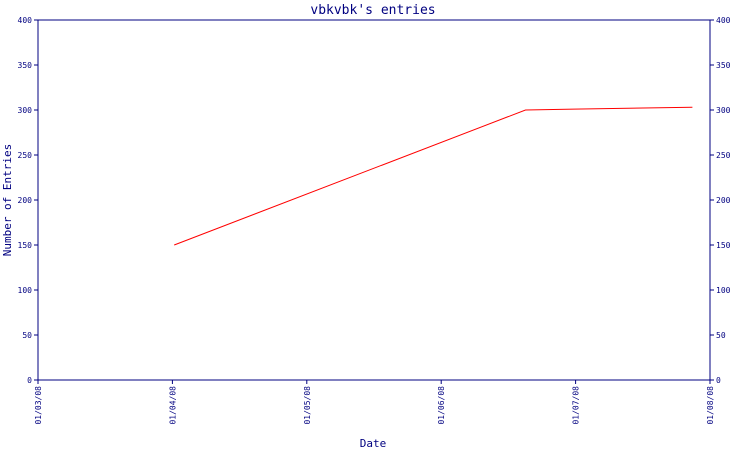  What do you see at coordinates (576, 405) in the screenshot?
I see `x-tick-label: 01/07/08` at bounding box center [576, 405].